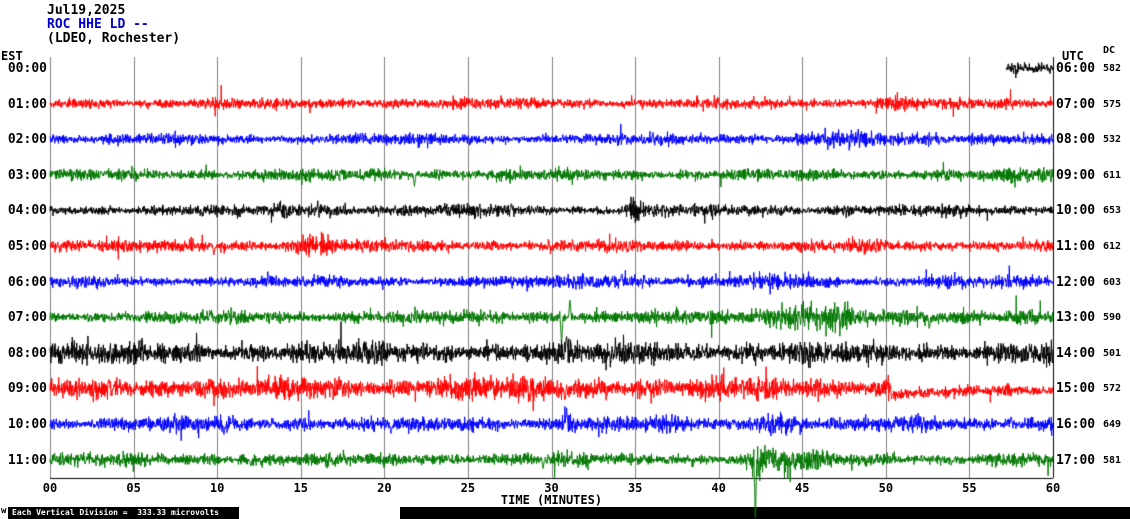 This screenshot has height=519, width=1130. What do you see at coordinates (1112, 318) in the screenshot?
I see `dc-value: 590` at bounding box center [1112, 318].